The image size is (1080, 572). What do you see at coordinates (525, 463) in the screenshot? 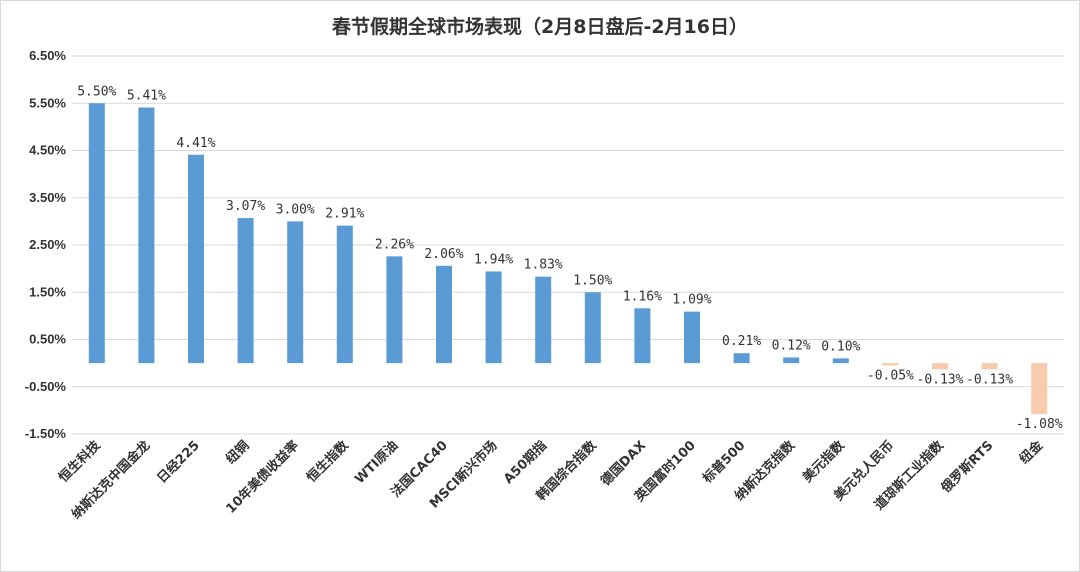
I see `category-label: A50期指` at bounding box center [525, 463].